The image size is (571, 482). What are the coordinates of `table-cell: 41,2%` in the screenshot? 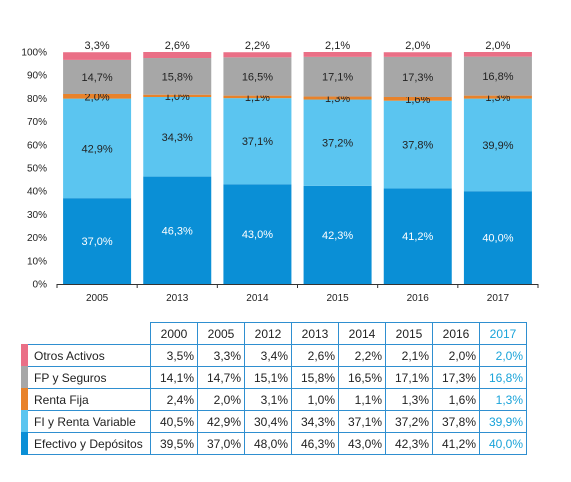 It's located at (456, 443).